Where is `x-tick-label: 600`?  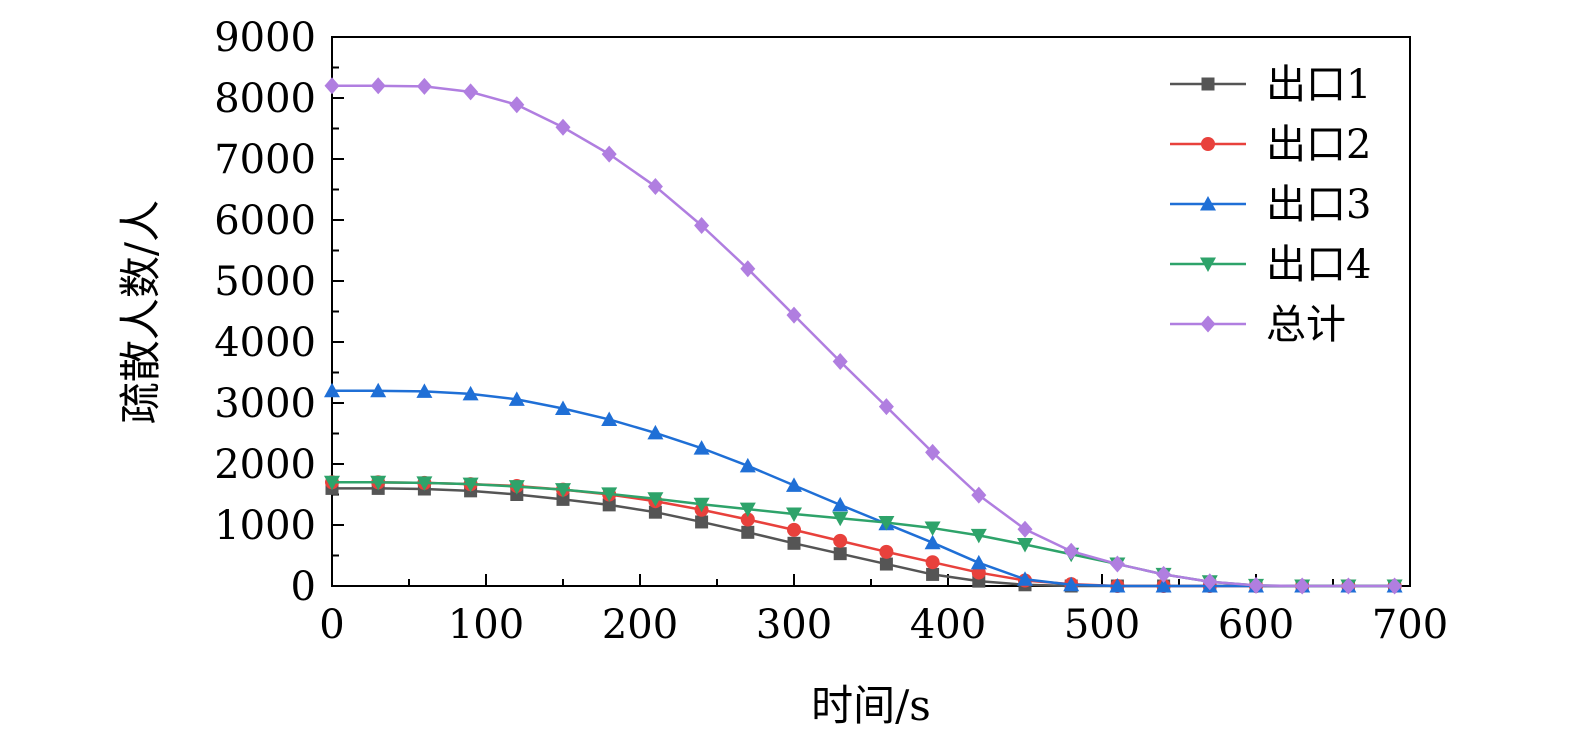 x-tick-label: 600 is located at coordinates (1256, 625).